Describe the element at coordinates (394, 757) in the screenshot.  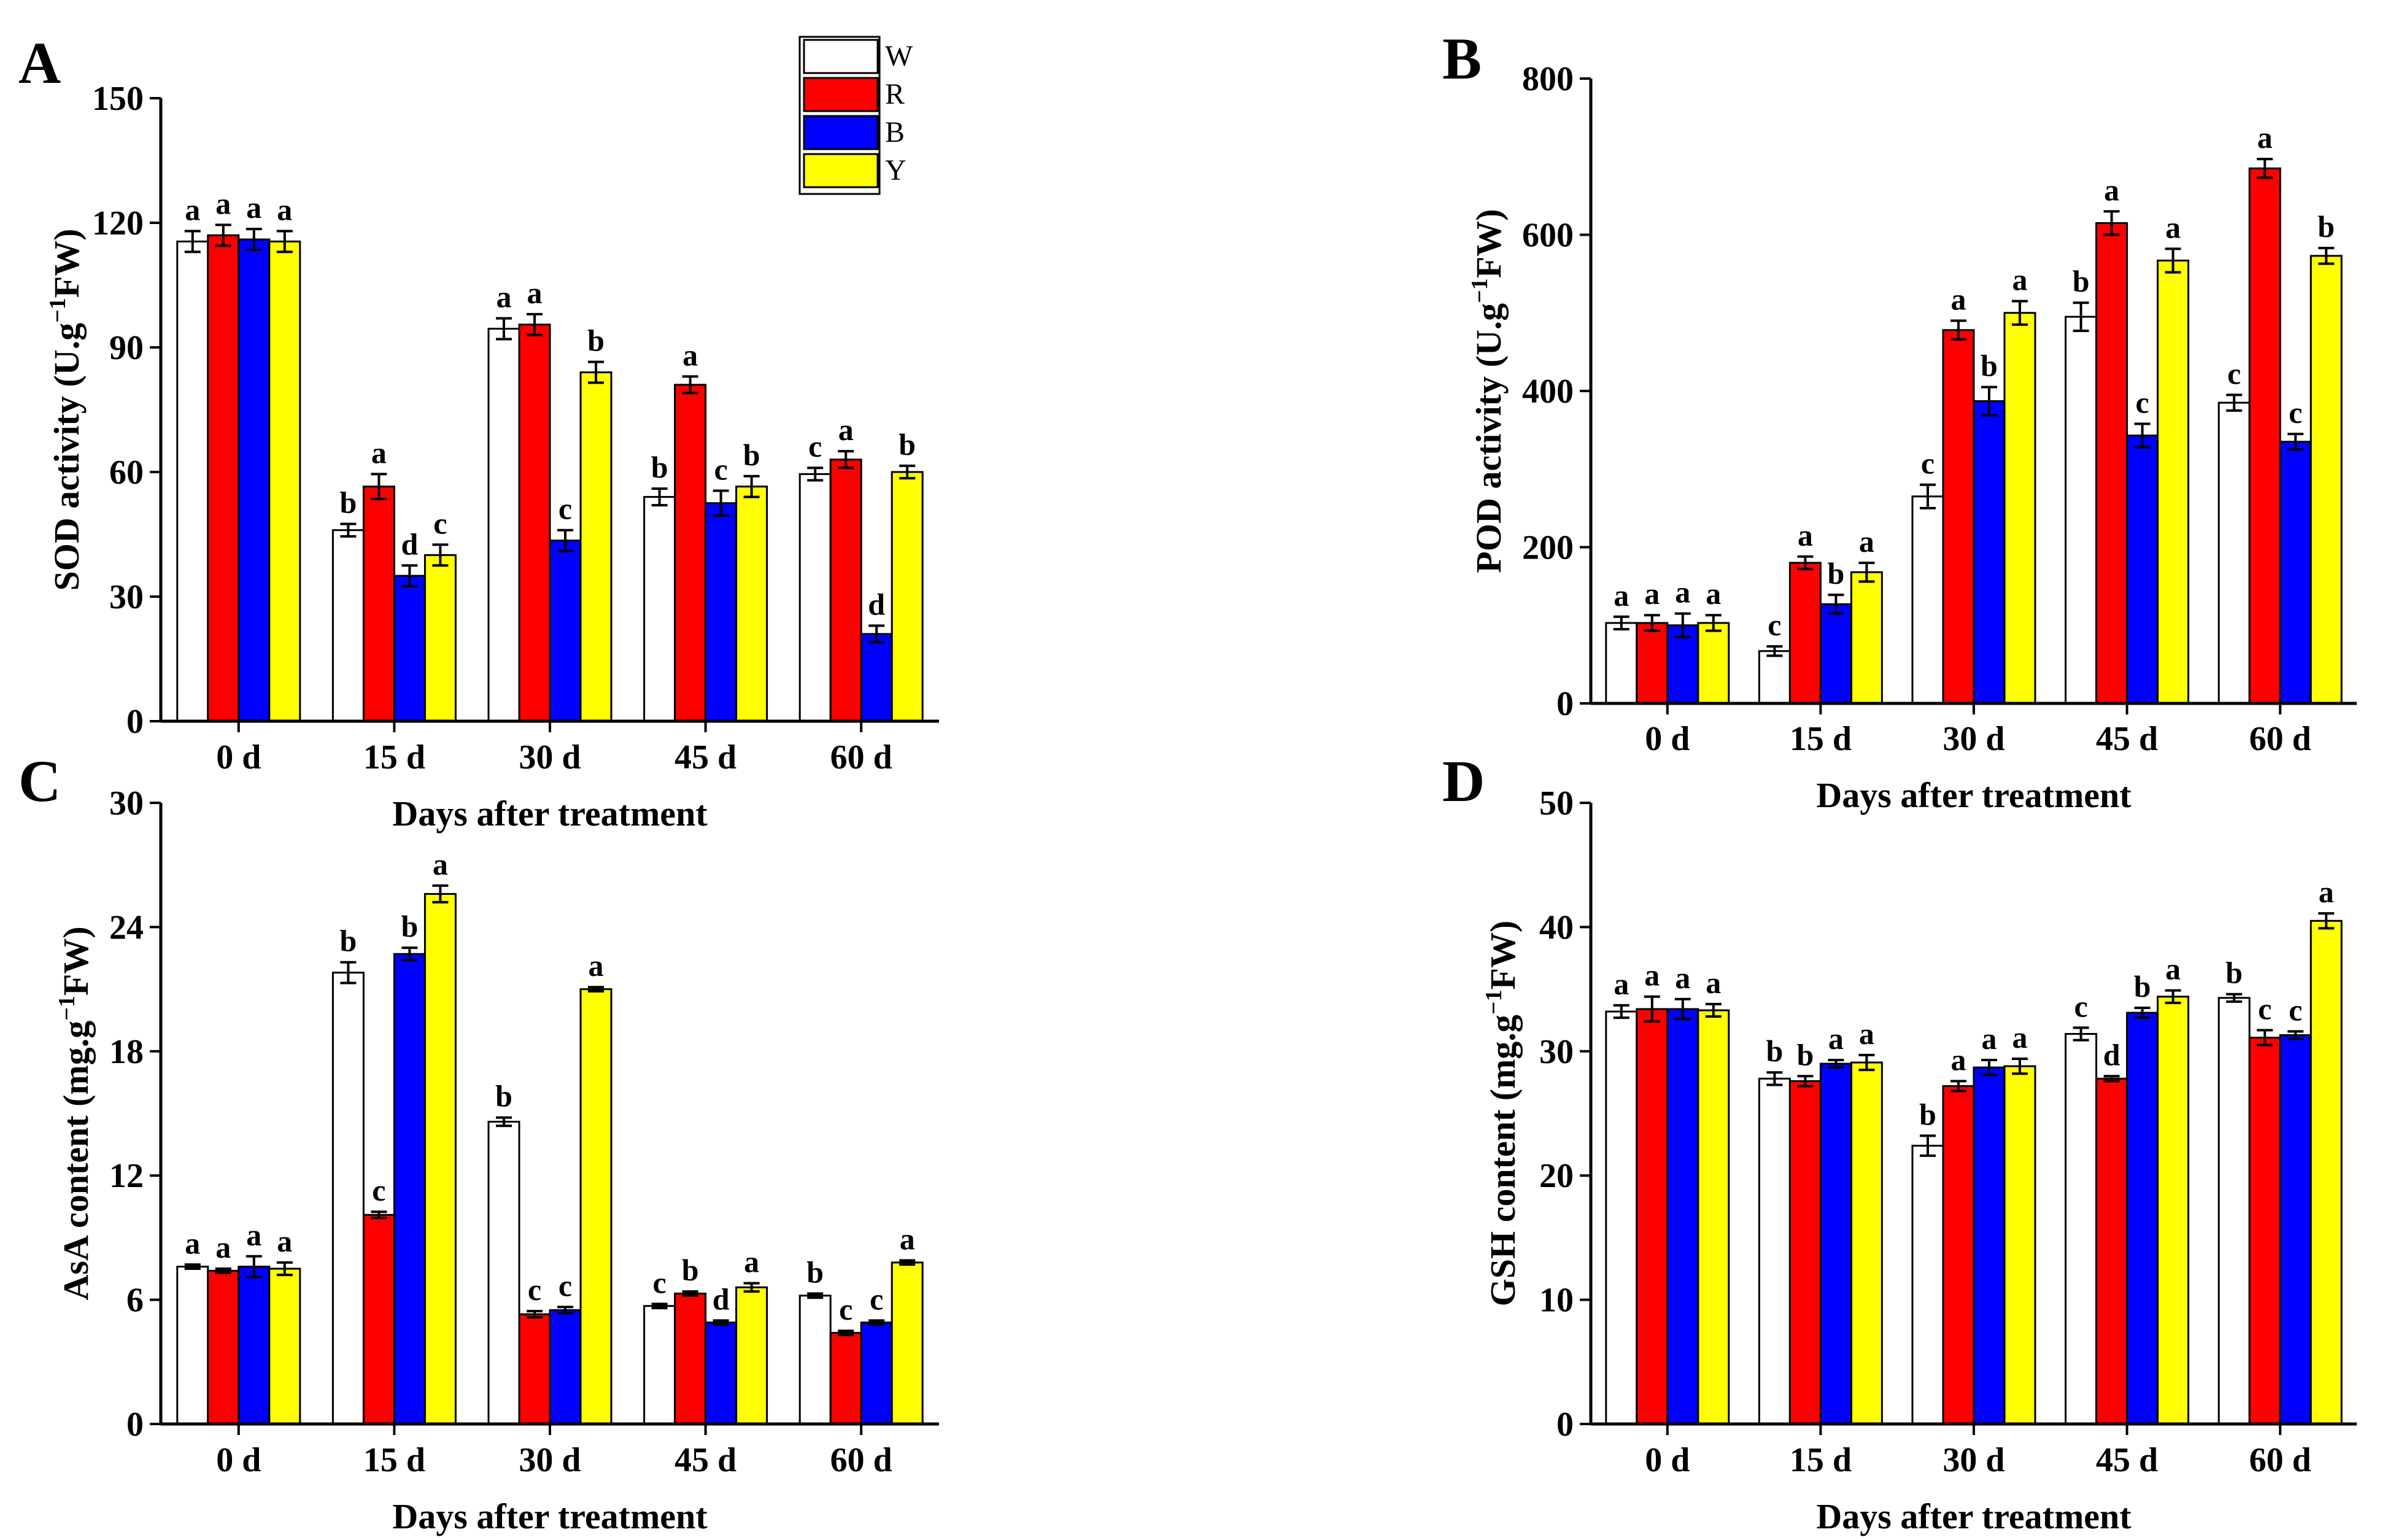
I see `x-tick-label-a-1: 15 d` at that location.